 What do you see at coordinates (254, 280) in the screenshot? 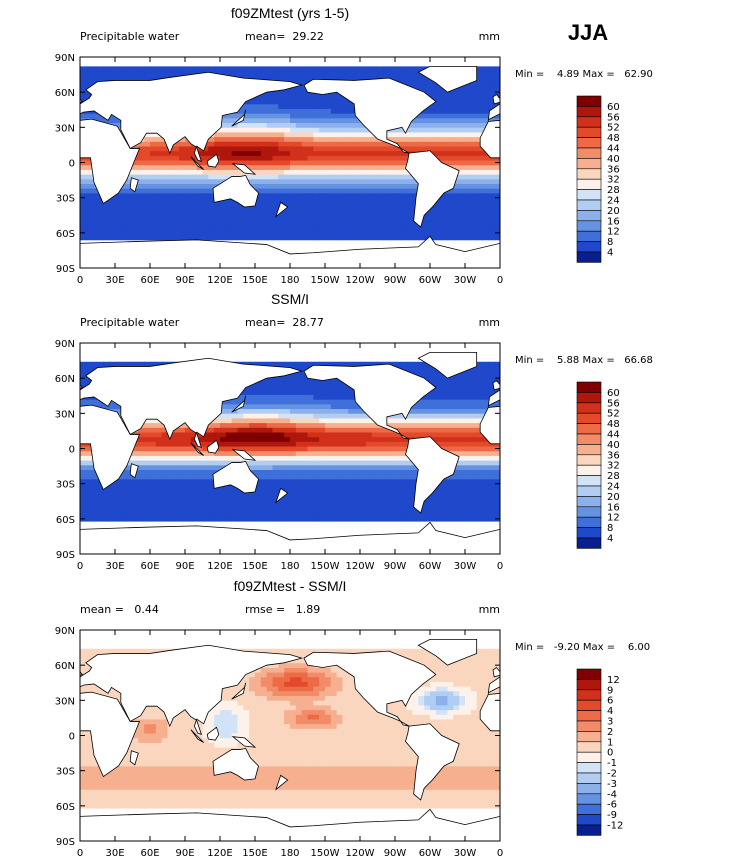
I see `x-tick-label: 150E` at bounding box center [254, 280].